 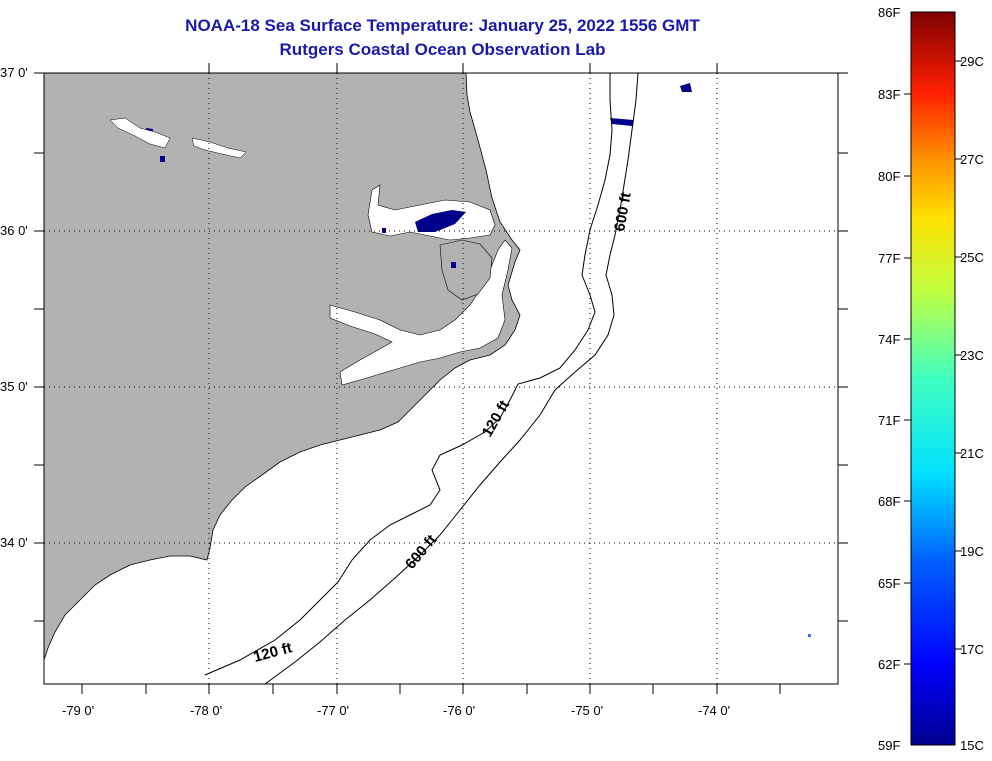 What do you see at coordinates (972, 355) in the screenshot?
I see `colorbar-c-label: 23C` at bounding box center [972, 355].